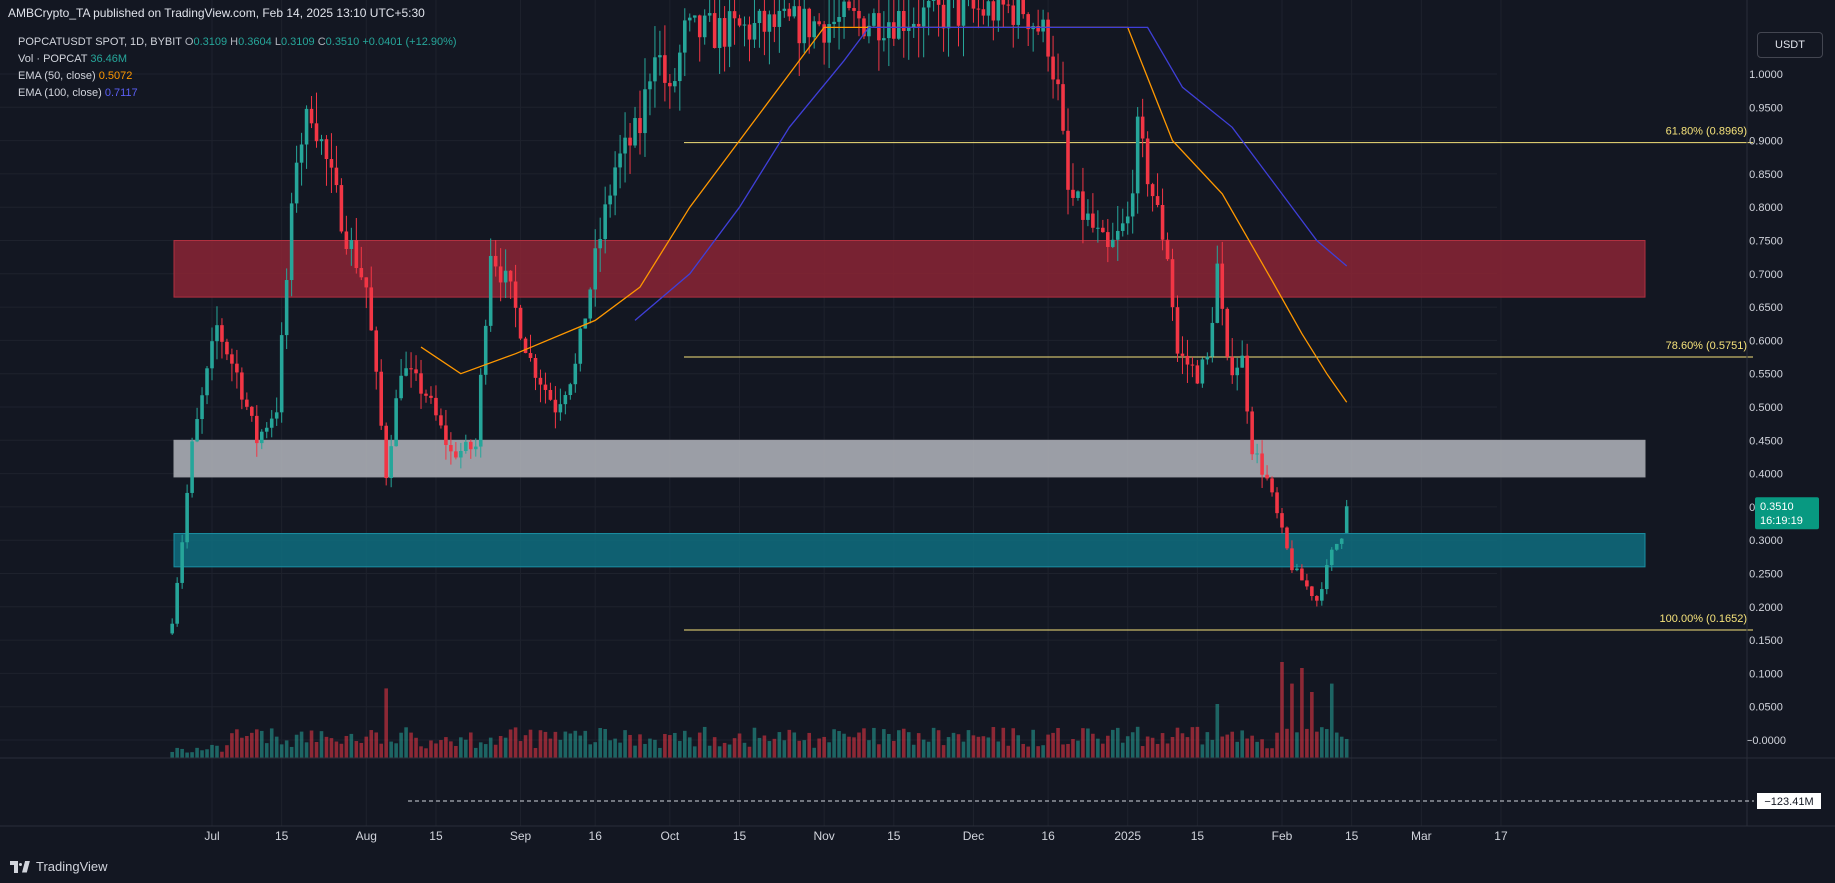 The image size is (1835, 883). I want to click on x-tick-label: 2025, so click(1127, 836).